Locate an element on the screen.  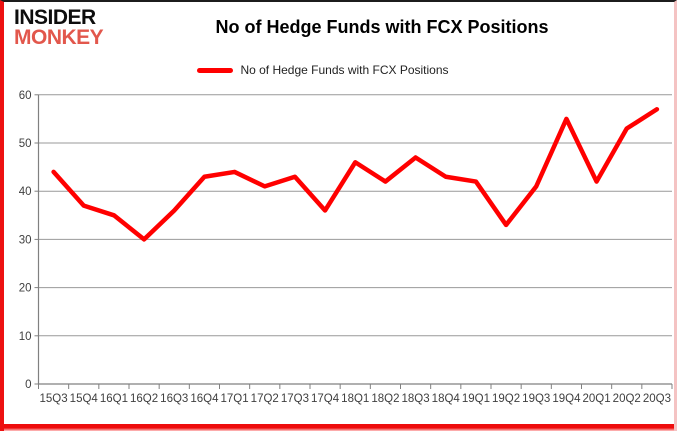
x-tick-label: 18Q1 is located at coordinates (355, 399).